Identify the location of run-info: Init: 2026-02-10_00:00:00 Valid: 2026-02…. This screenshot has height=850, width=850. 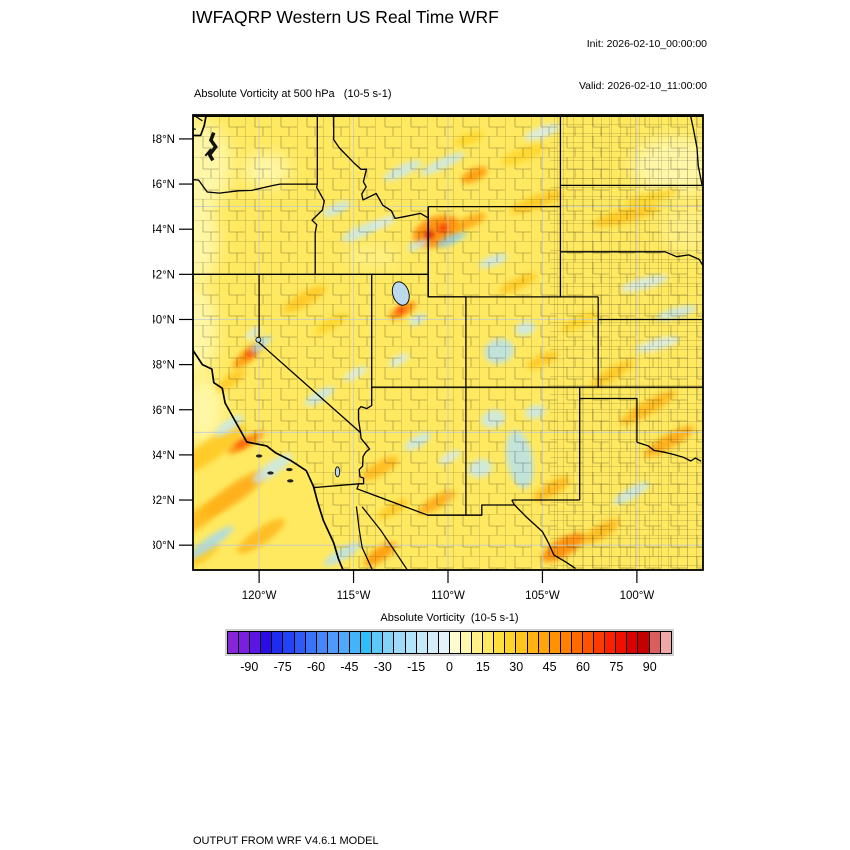
(643, 65).